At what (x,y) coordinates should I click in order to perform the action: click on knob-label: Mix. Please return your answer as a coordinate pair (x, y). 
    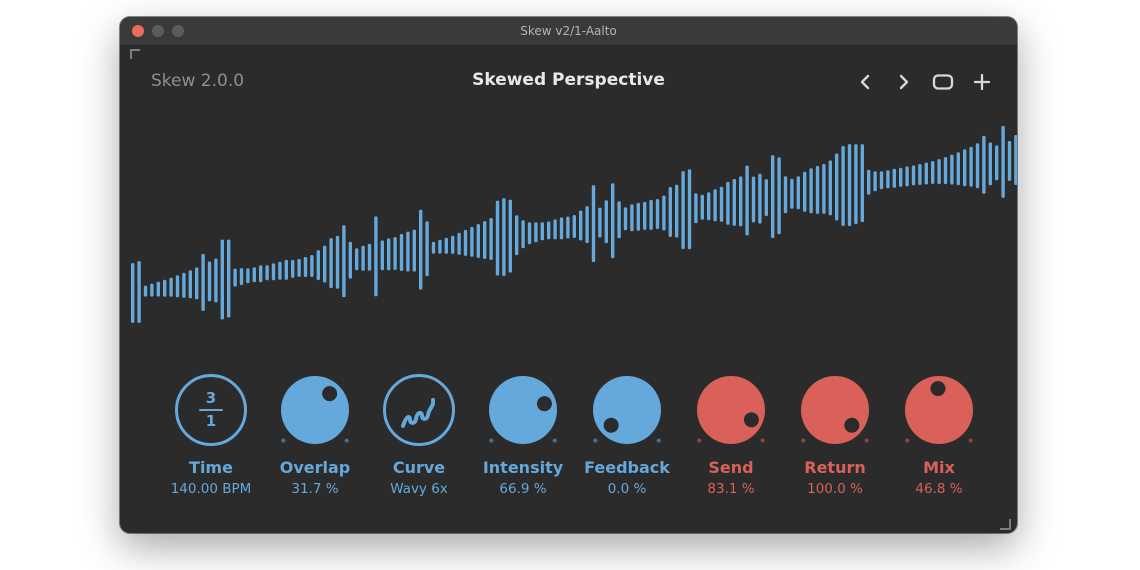
    Looking at the image, I should click on (939, 467).